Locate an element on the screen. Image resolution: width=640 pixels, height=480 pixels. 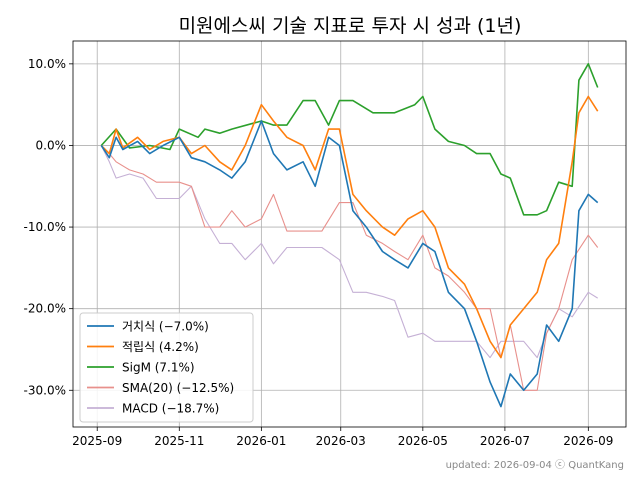
x-tick-label: 2026-05 is located at coordinates (423, 441).